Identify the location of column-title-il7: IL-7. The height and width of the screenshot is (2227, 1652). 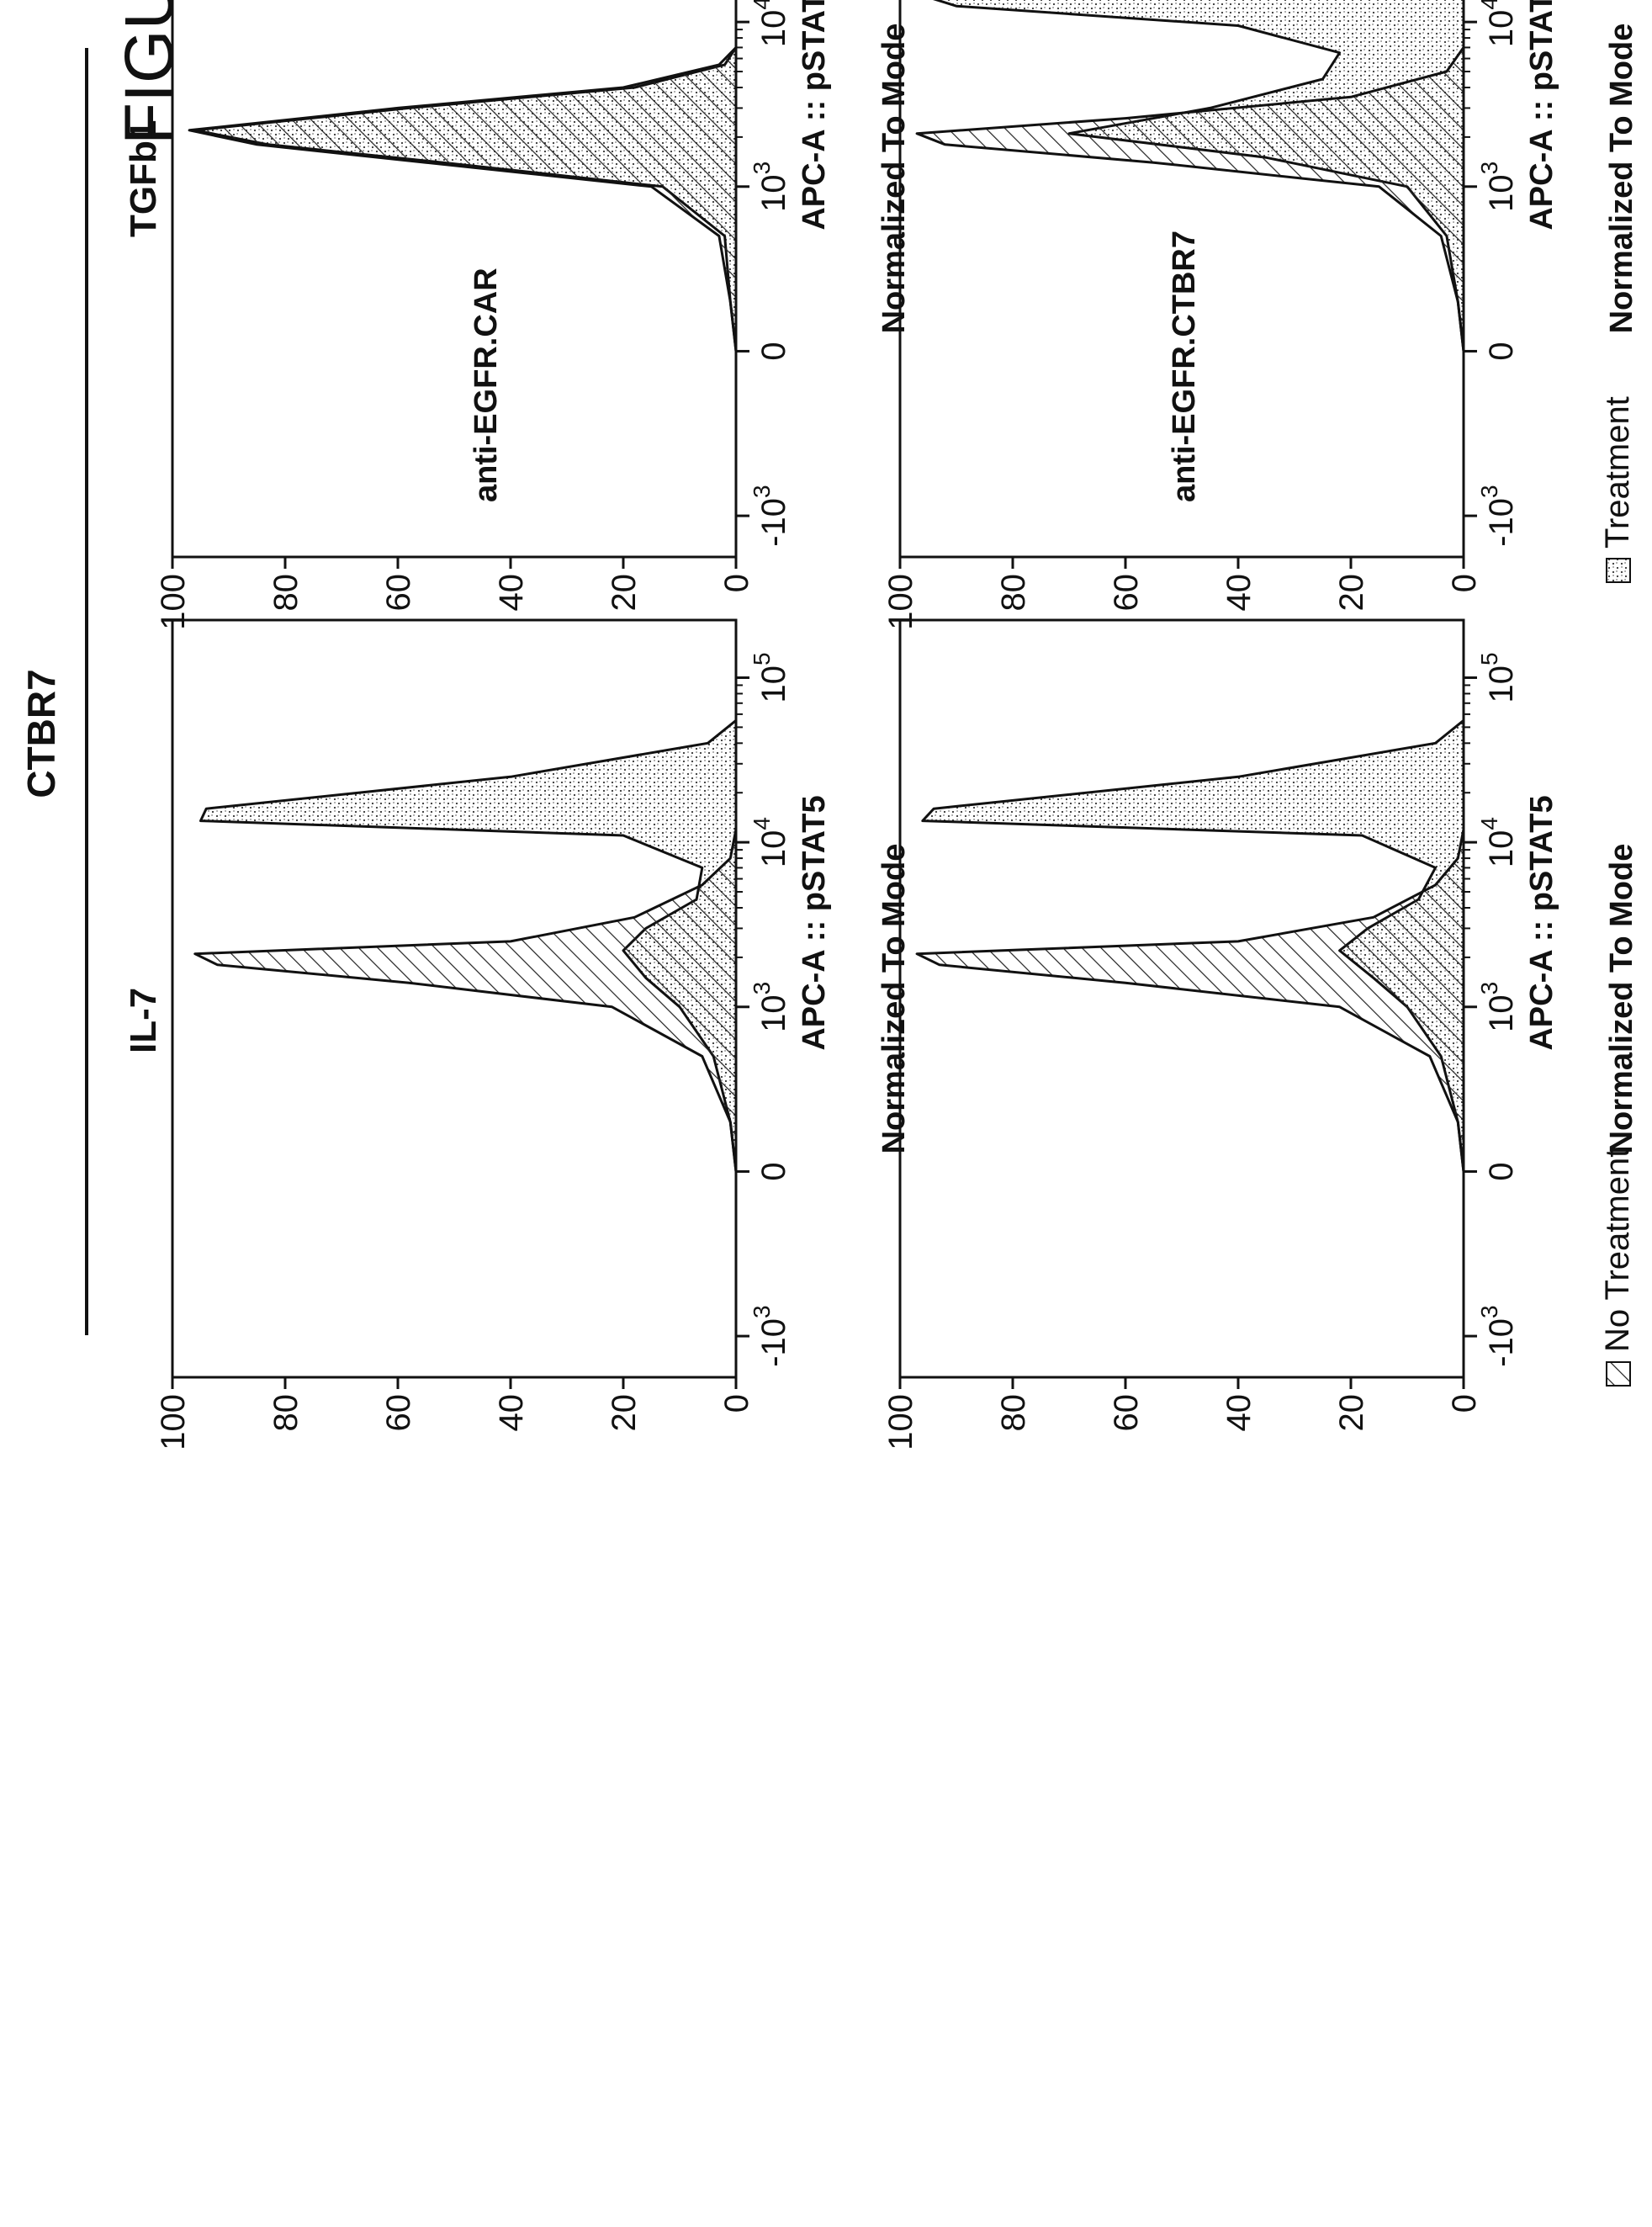
(143, 1020).